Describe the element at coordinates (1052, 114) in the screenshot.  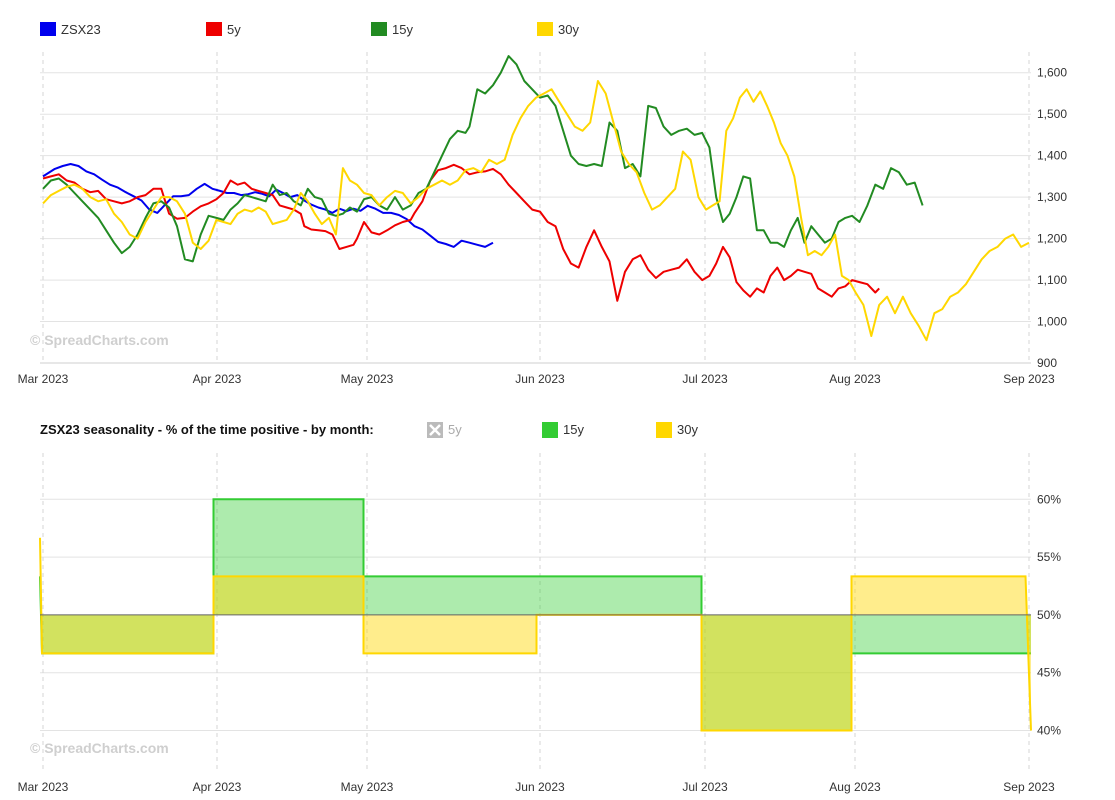
I see `top-y-tick-label: 1,500` at that location.